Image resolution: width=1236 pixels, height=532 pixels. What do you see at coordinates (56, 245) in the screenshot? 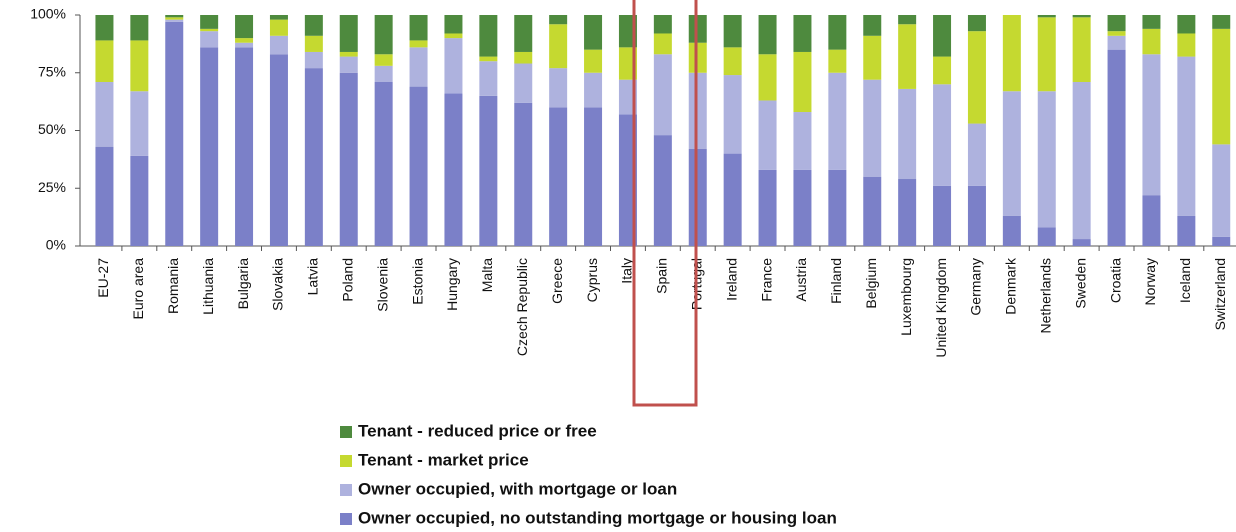
I see `y-tick-label: 0%` at bounding box center [56, 245].